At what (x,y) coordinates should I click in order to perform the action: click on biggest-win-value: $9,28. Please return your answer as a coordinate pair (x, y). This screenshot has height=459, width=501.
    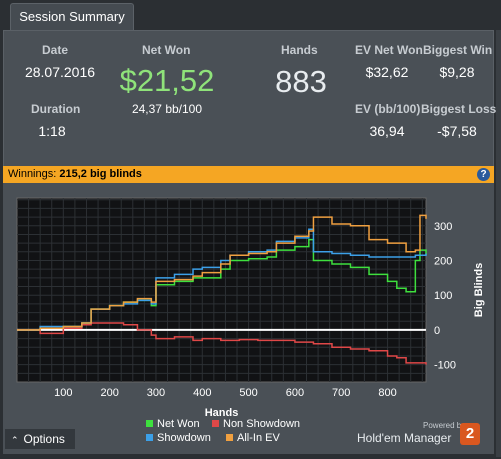
    Looking at the image, I should click on (457, 72).